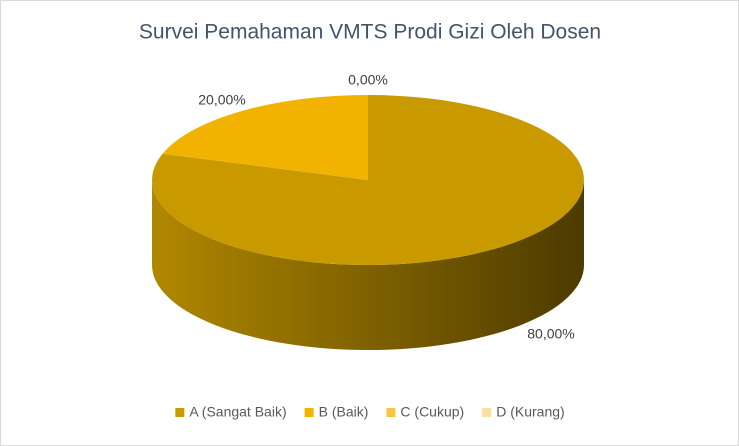  Describe the element at coordinates (368, 80) in the screenshot. I see `data-label: 0,00%` at that location.